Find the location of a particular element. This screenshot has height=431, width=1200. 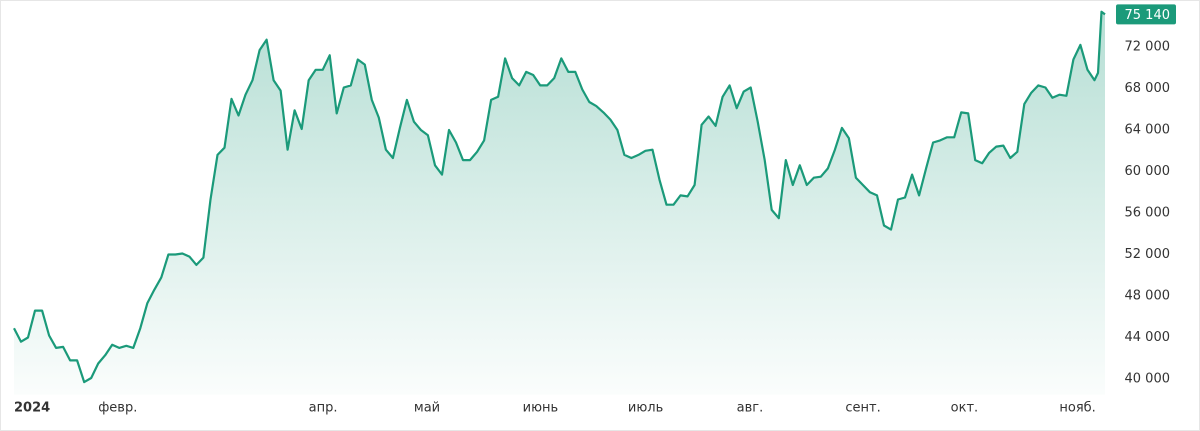

price-badge-label: 75 140 is located at coordinates (1148, 15).